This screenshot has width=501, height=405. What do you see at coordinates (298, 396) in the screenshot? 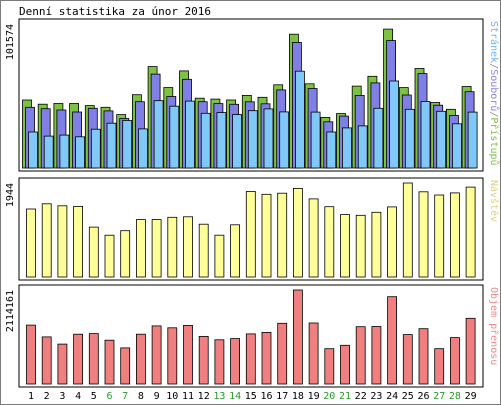
I see `x-tick-label-18: 18` at bounding box center [298, 396].